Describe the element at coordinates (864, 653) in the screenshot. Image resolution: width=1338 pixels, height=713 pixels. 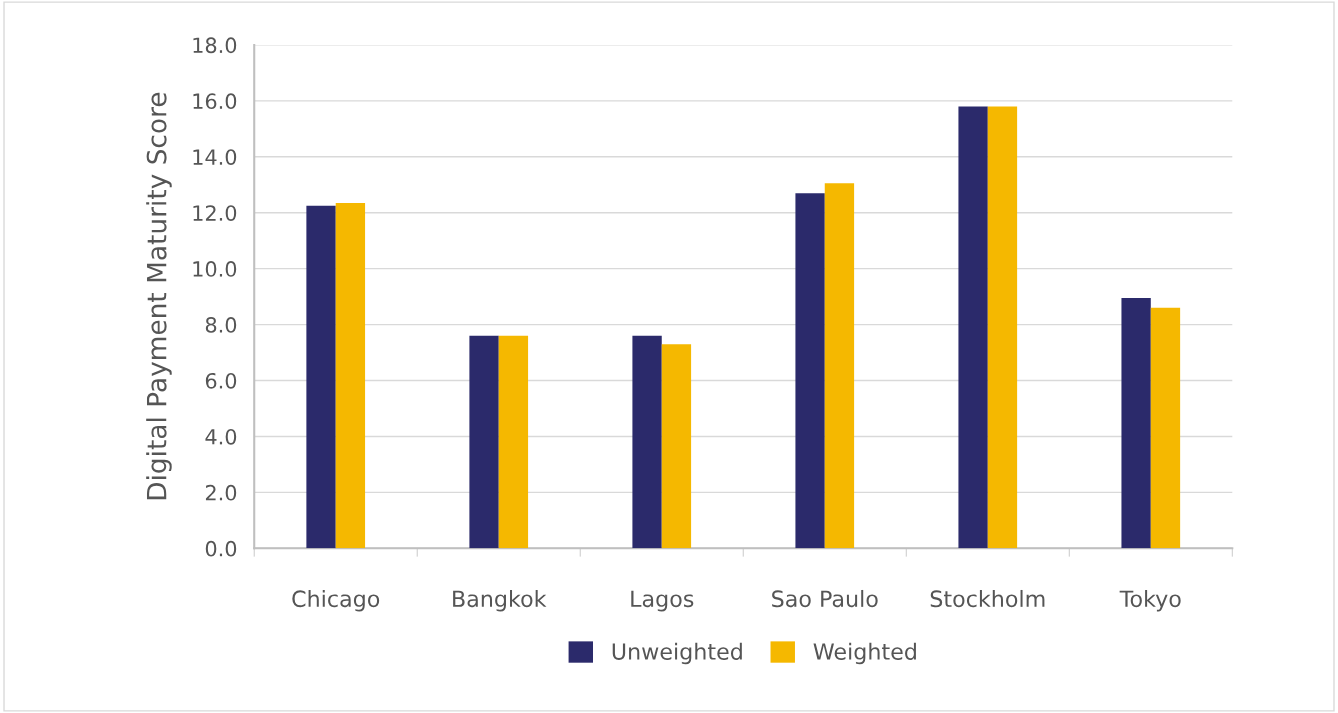
I see `legend-label: Weighted` at that location.